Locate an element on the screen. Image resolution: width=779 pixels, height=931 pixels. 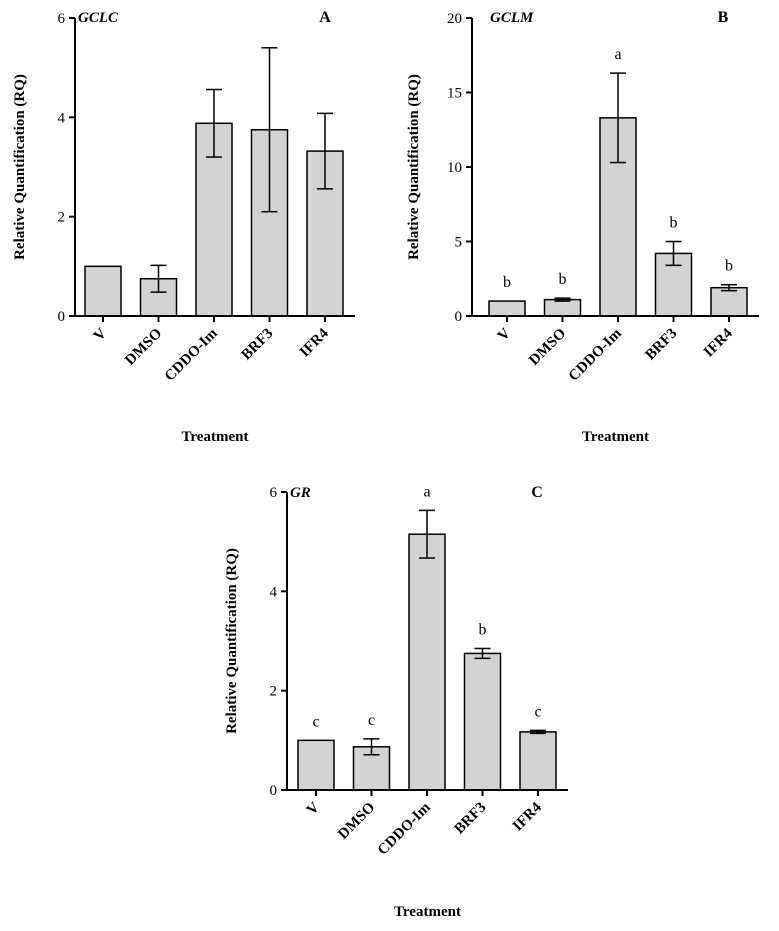
panel-label: C is located at coordinates (537, 492).